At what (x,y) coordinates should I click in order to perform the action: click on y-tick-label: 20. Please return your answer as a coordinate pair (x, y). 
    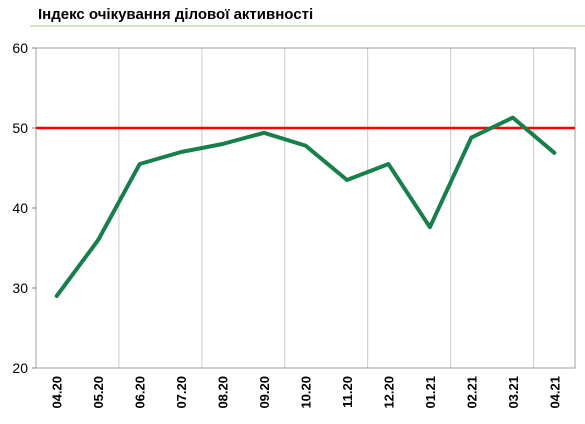
    Looking at the image, I should click on (20, 368).